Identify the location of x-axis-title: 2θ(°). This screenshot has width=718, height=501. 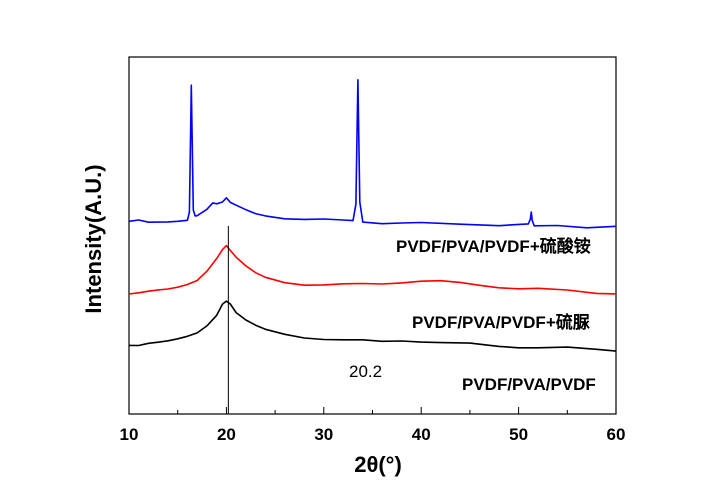
(378, 464).